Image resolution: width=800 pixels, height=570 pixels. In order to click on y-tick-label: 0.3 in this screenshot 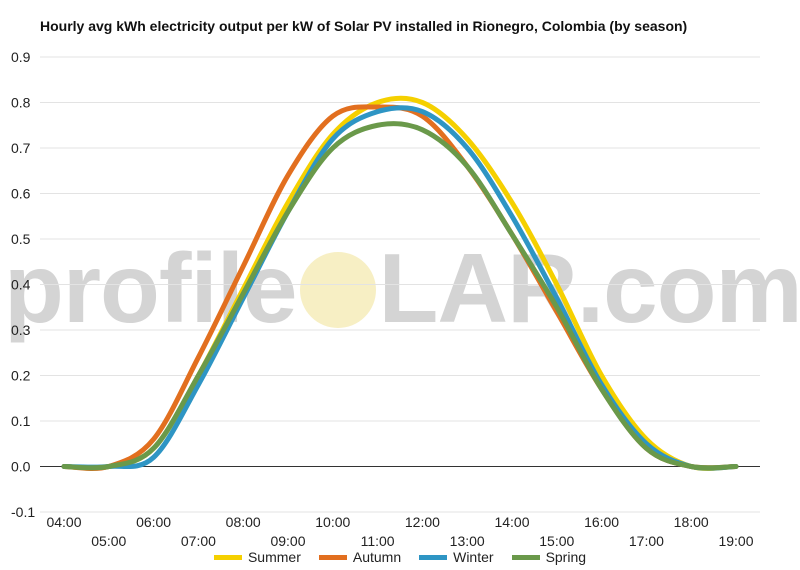, I will do `click(21, 330)`.